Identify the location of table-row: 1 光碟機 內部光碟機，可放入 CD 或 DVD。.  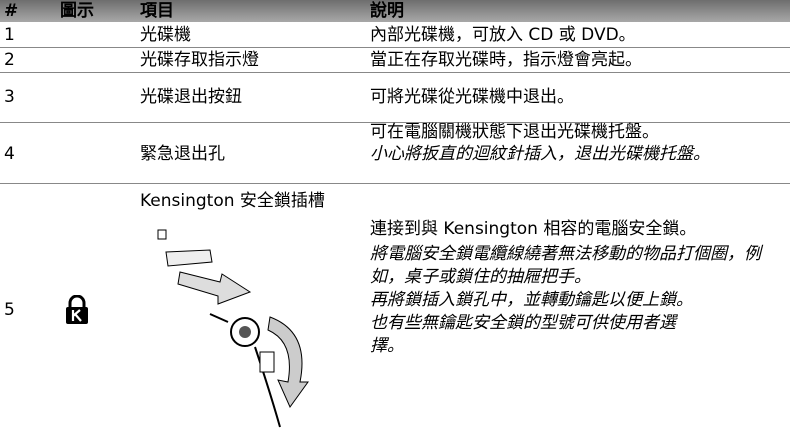
(395, 35).